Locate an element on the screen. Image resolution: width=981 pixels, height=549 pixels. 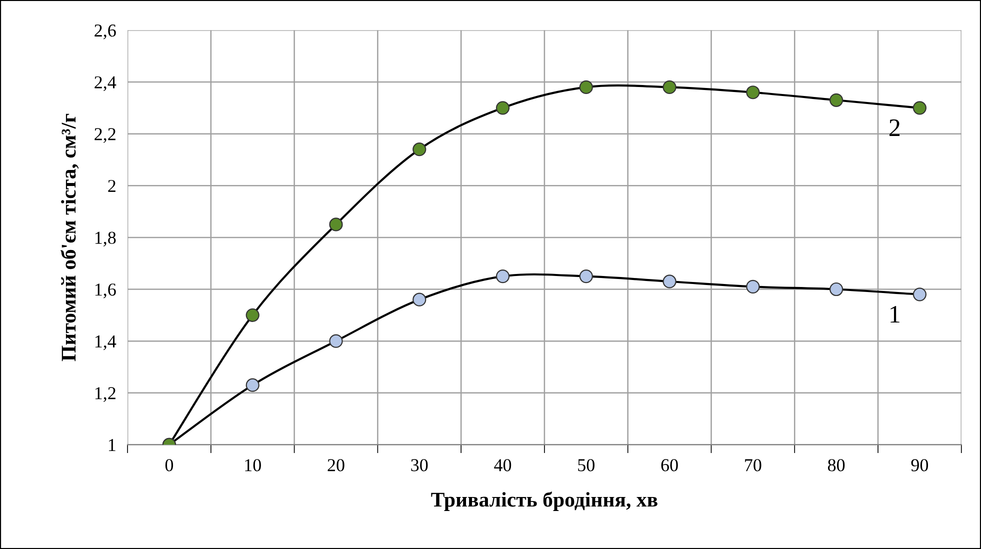
y-tick-label: 1 is located at coordinates (112, 445).